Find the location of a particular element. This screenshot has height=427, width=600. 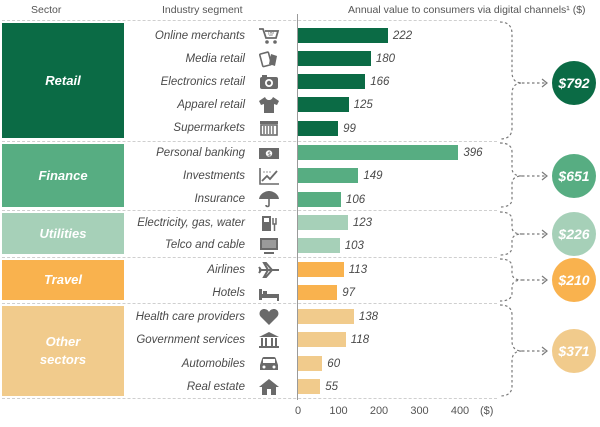

total-label: $651 is located at coordinates (574, 176).